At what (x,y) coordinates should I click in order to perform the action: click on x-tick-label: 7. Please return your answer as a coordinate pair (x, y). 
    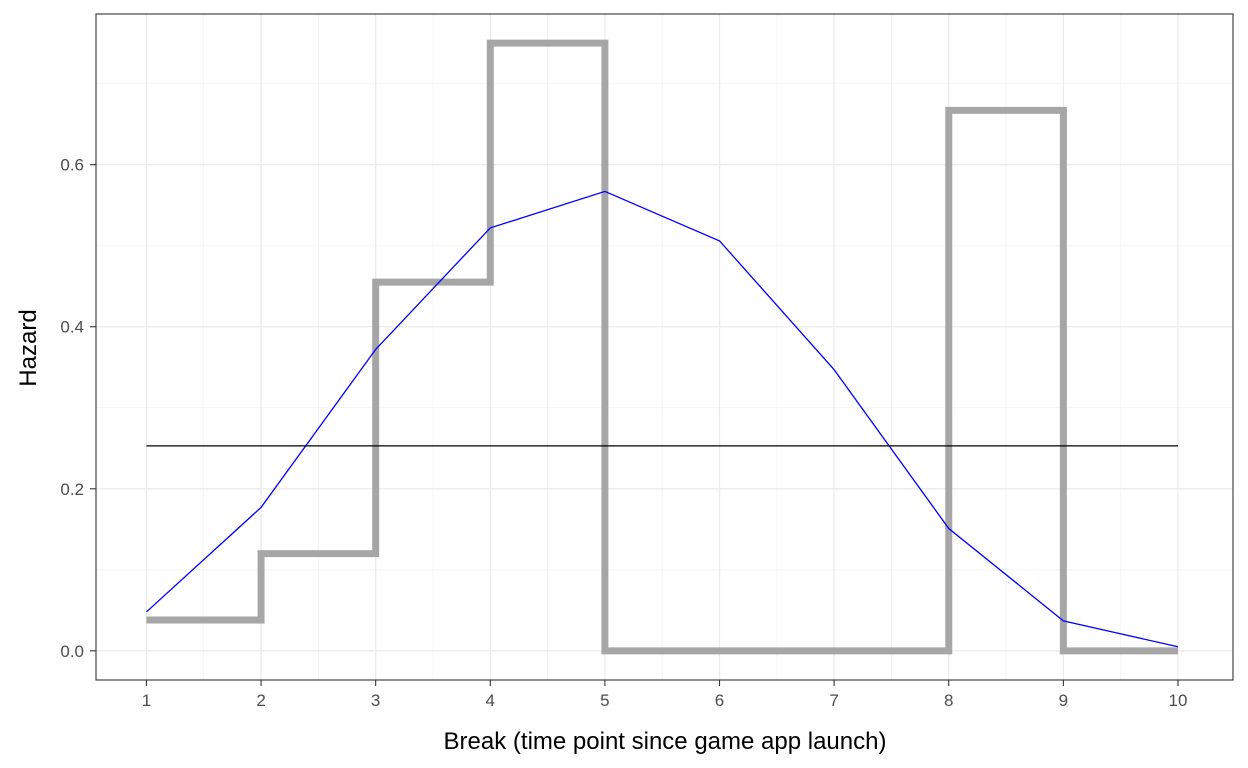
    Looking at the image, I should click on (833, 700).